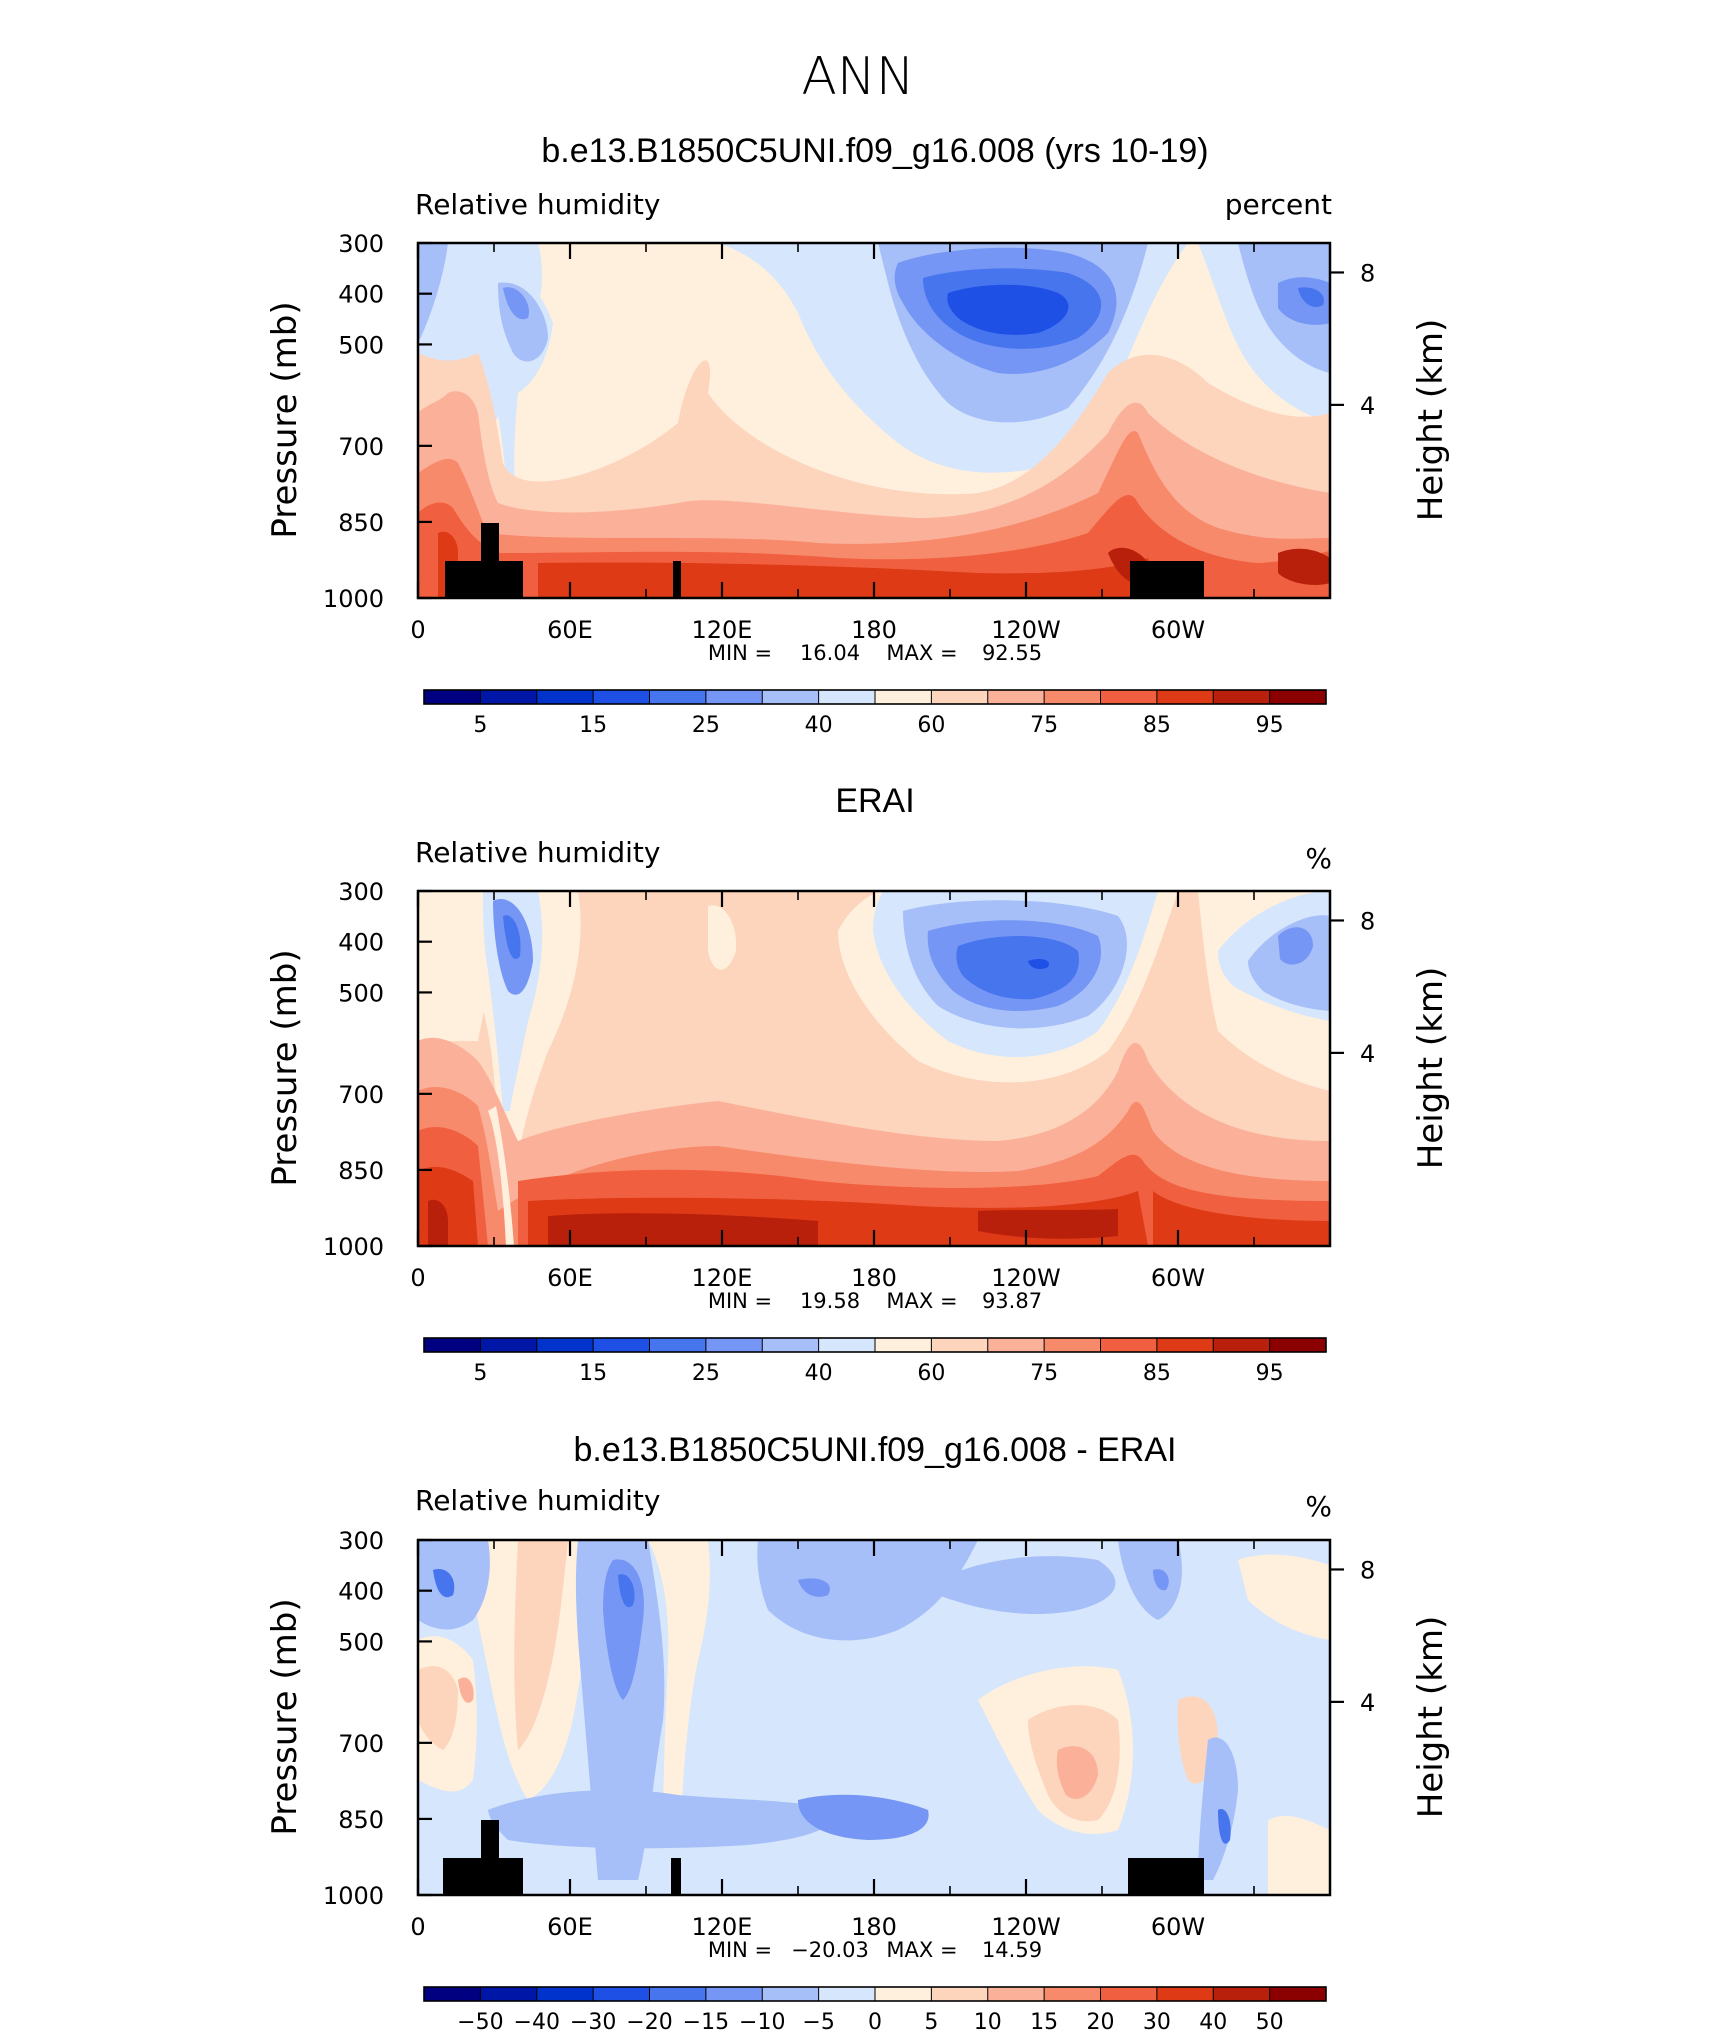  Describe the element at coordinates (537, 204) in the screenshot. I see `left-label: Relative humidity` at that location.